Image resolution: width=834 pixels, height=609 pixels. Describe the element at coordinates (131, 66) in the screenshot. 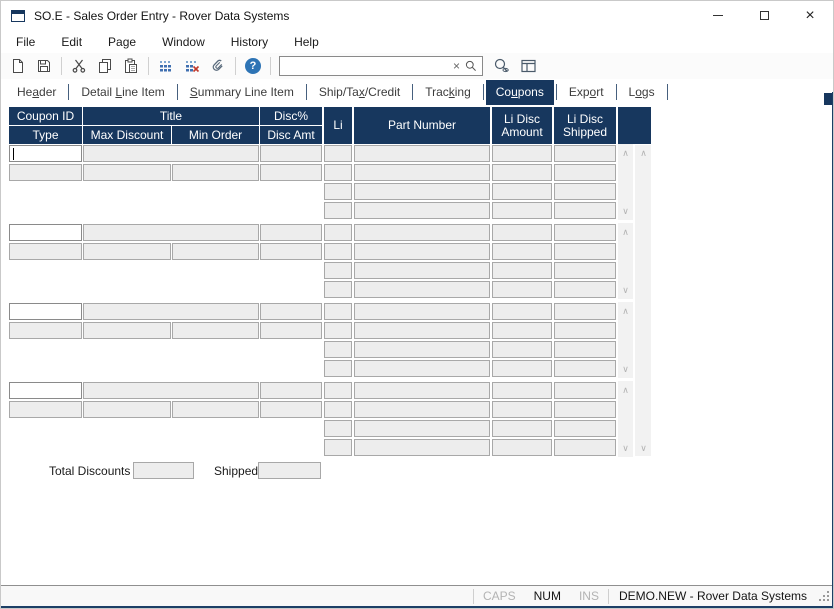

I see `paste-button` at that location.